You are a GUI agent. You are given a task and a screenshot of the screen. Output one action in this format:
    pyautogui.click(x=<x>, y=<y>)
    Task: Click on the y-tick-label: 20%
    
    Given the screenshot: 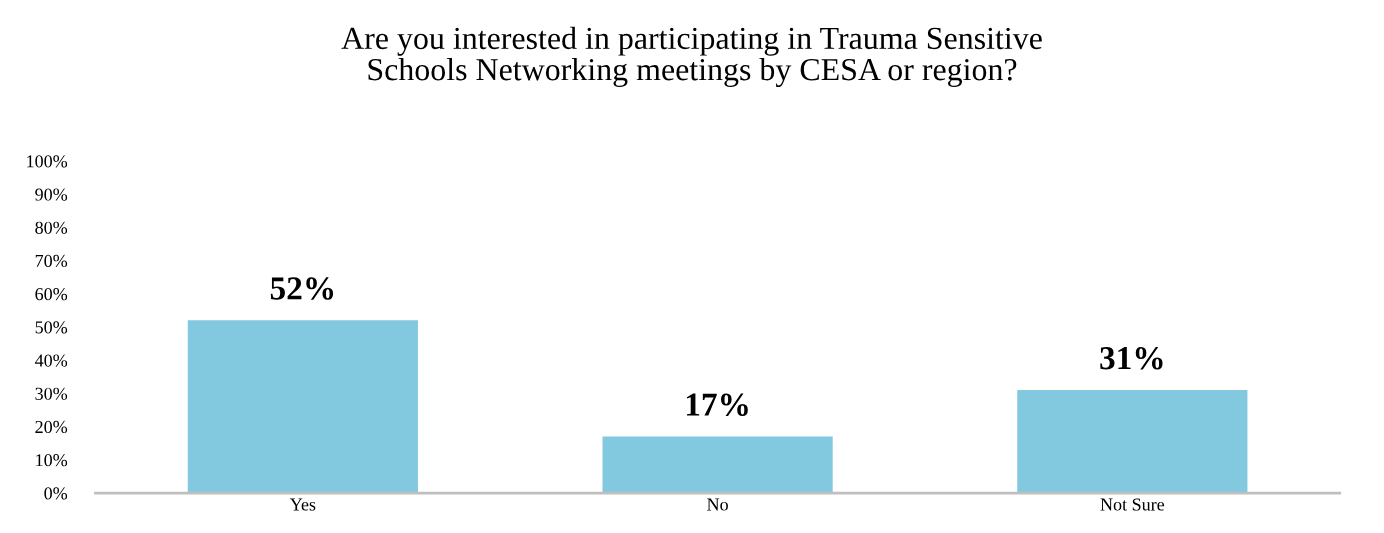 What is the action you would take?
    pyautogui.click(x=51, y=427)
    